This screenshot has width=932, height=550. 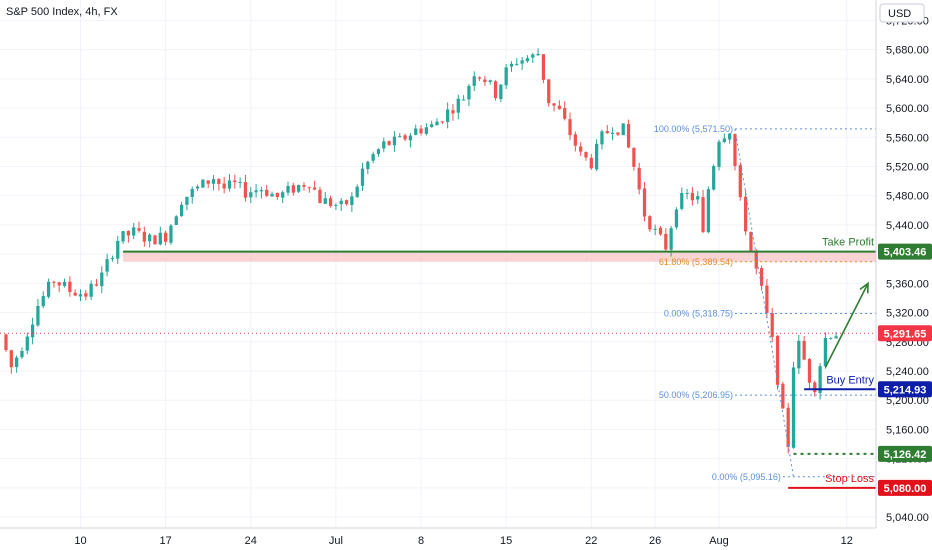 What do you see at coordinates (864, 287) in the screenshot?
I see `target-arrow-head` at bounding box center [864, 287].